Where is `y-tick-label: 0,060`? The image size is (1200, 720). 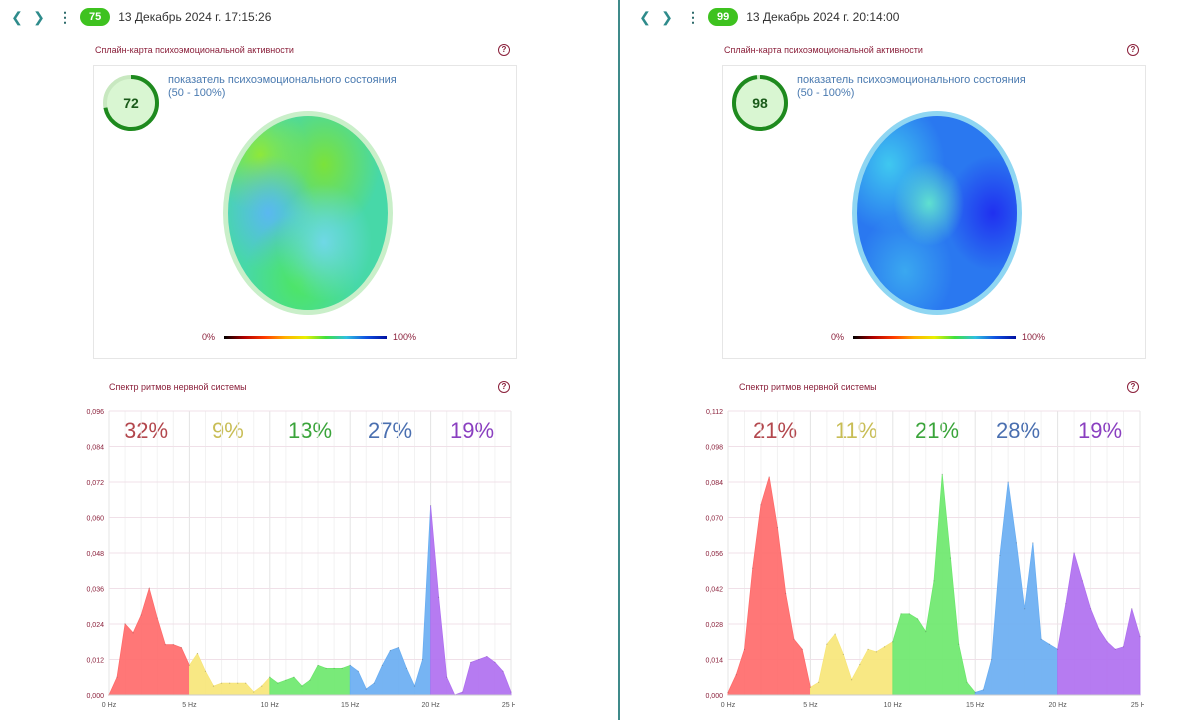
y-tick-label: 0,060 is located at coordinates (95, 519).